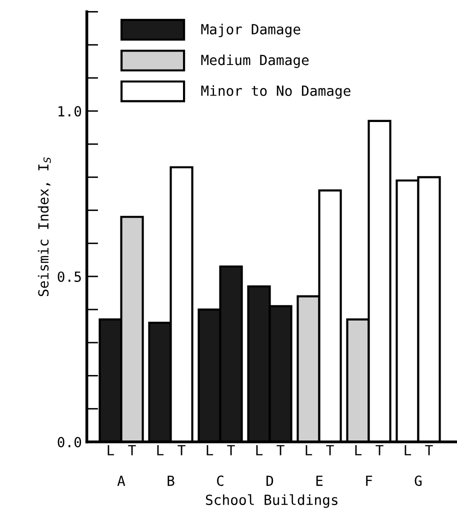 The image size is (457, 512). I want to click on y-axis-title: Seismic Index, I$_{S}$, so click(44, 226).